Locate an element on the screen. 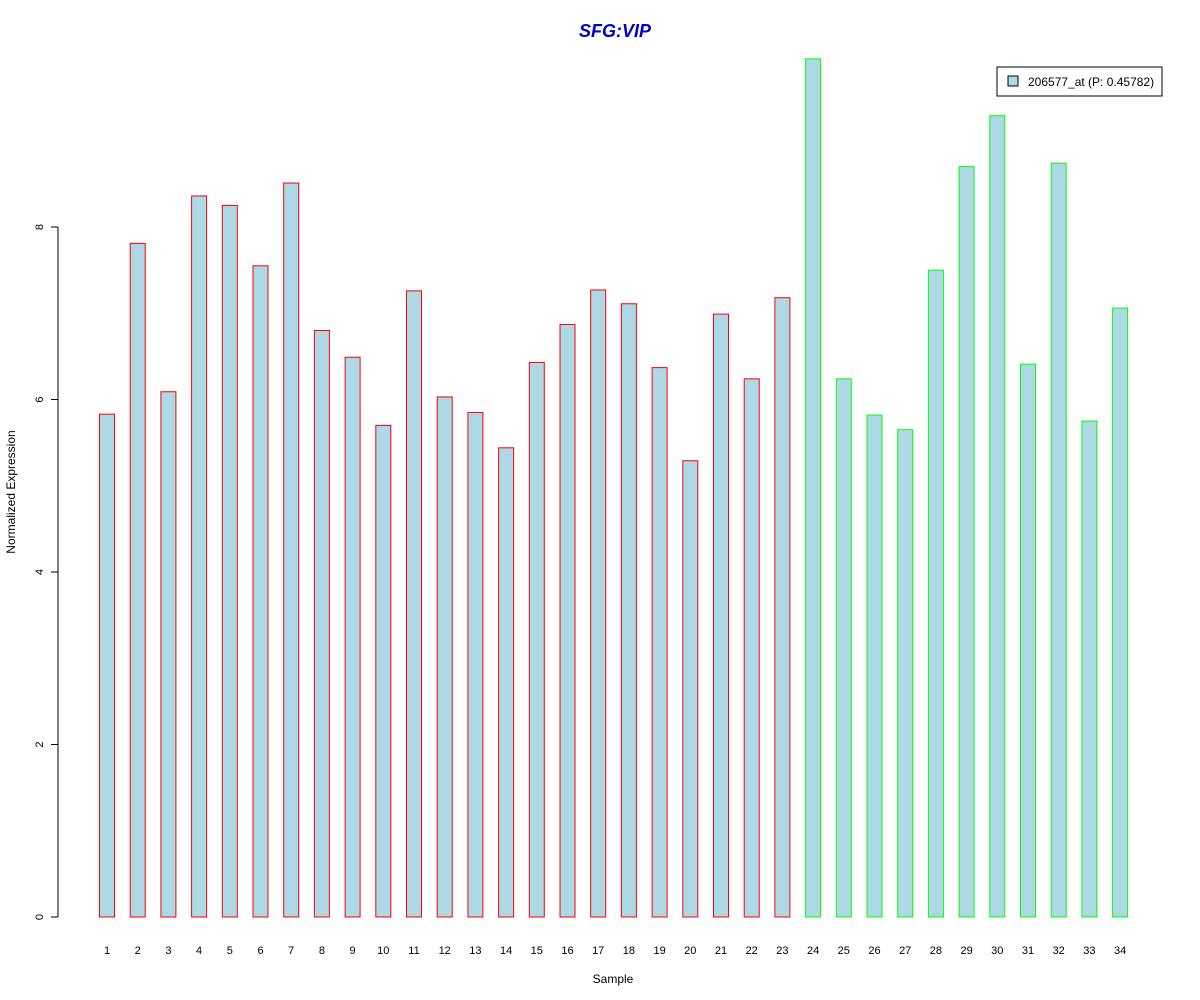 Image resolution: width=1200 pixels, height=1000 pixels. x-tick-label: 30 is located at coordinates (997, 951).